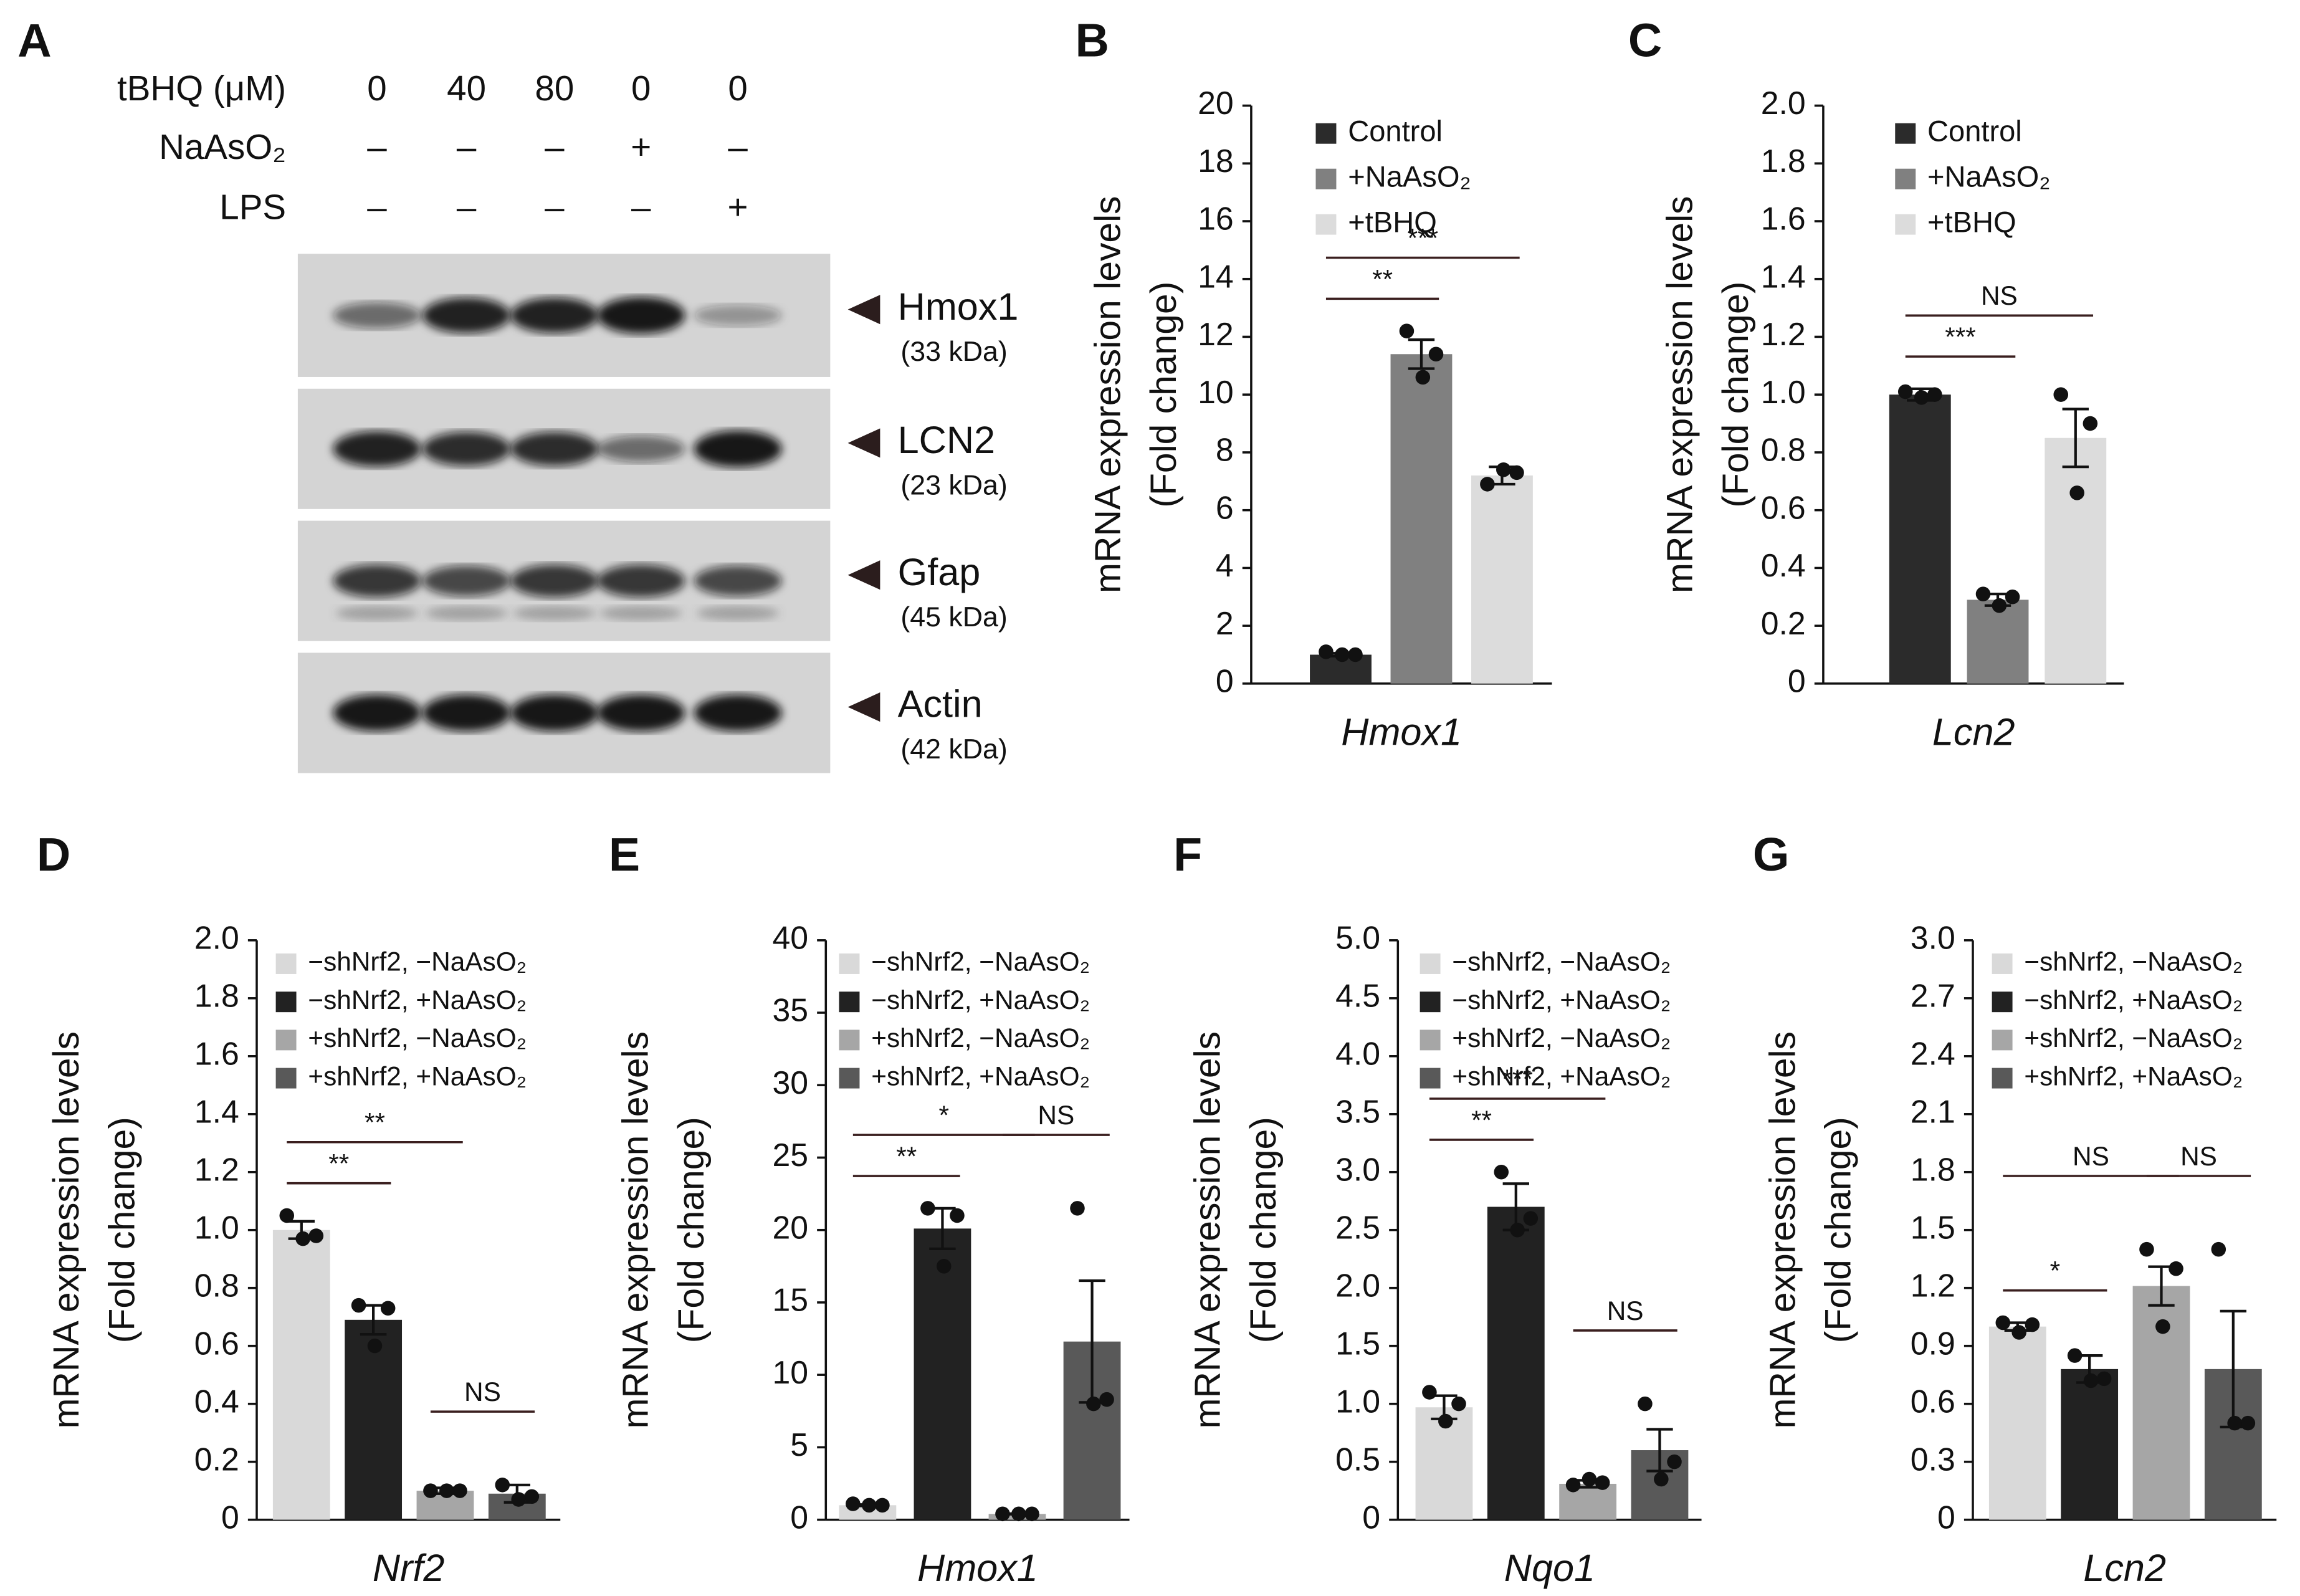  Describe the element at coordinates (1933, 1169) in the screenshot. I see `y-tick-label: 1.8` at that location.